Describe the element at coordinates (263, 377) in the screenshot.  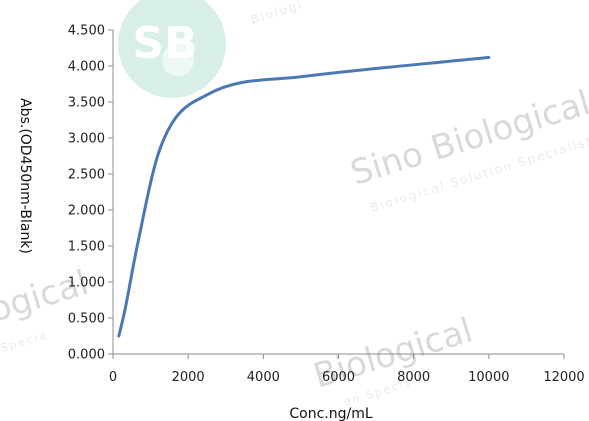
I see `x-tick-label: 4000` at that location.